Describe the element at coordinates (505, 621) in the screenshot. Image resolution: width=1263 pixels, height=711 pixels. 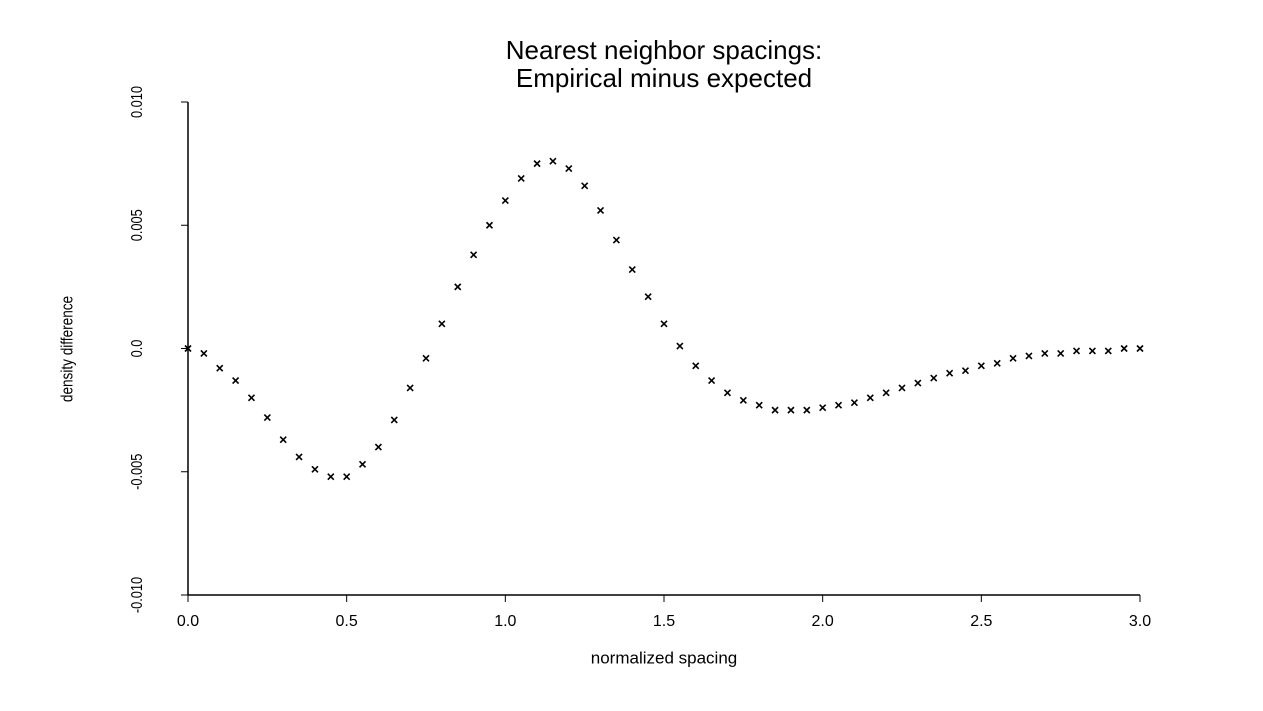
I see `x-tick-label: 1.0` at that location.